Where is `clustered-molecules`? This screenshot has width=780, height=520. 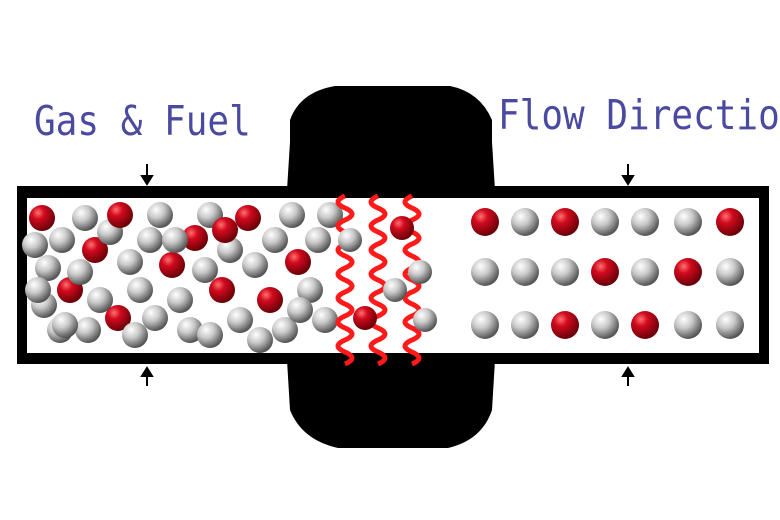
clustered-molecules is located at coordinates (182, 277).